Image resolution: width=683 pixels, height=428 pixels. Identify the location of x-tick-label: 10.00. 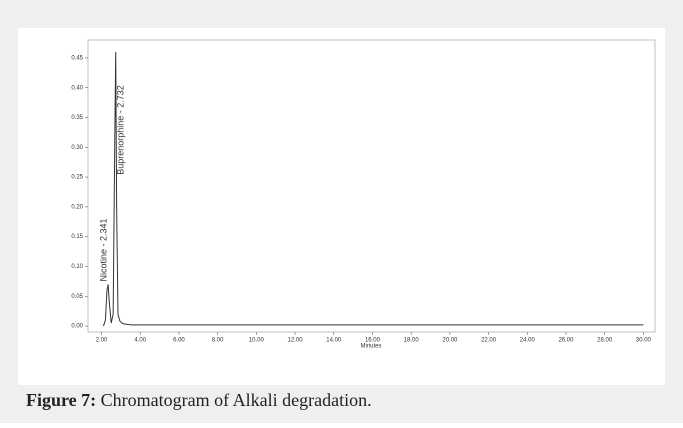
(257, 341).